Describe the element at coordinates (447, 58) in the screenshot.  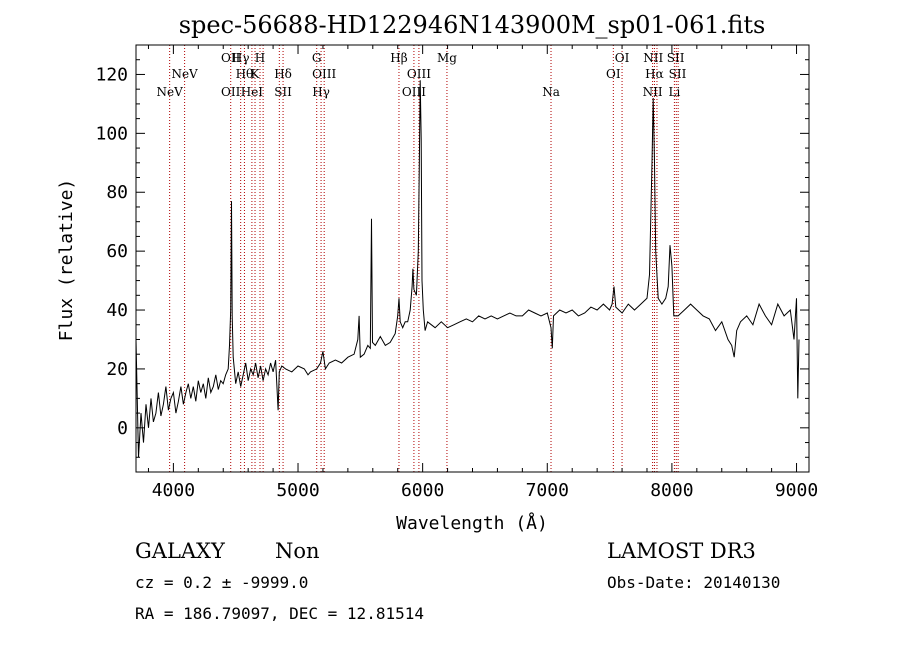
I see `emission-line-label: Mg` at that location.